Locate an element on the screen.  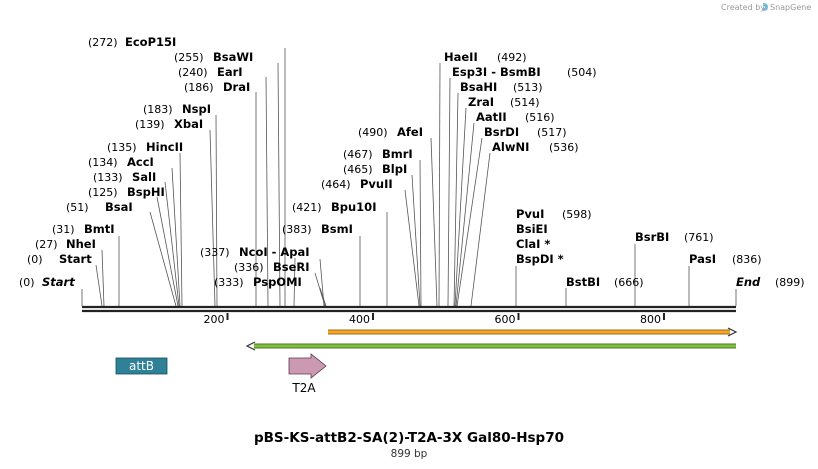
site-sali: (125) BspHI is located at coordinates (126, 192).